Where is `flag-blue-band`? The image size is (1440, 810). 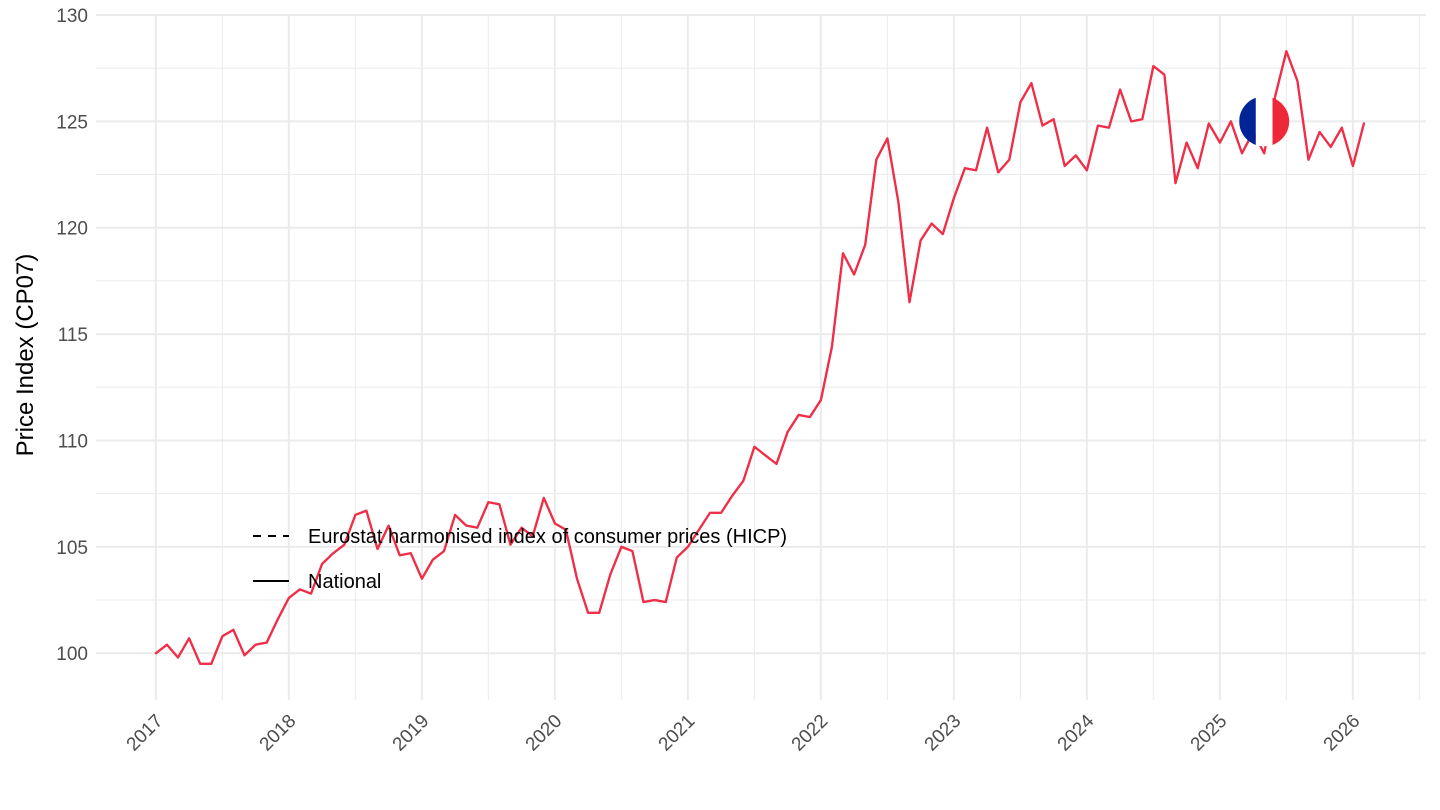 flag-blue-band is located at coordinates (1247, 121).